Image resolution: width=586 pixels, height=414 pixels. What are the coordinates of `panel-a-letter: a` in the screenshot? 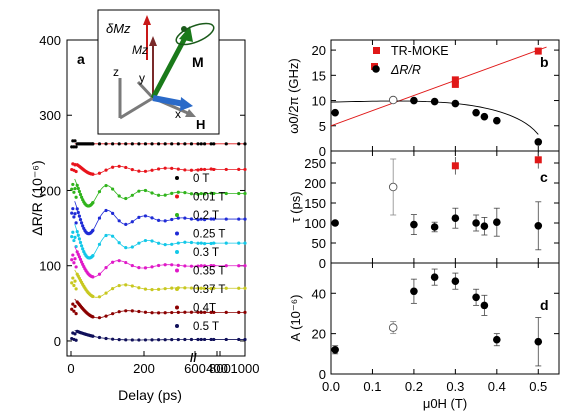 It's located at (81, 59).